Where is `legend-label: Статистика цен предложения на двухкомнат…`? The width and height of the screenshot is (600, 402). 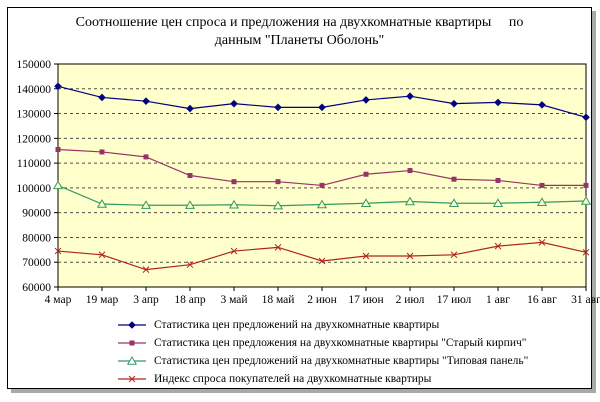 legend-label: Статистика цен предложения на двухкомнат… is located at coordinates (340, 343).